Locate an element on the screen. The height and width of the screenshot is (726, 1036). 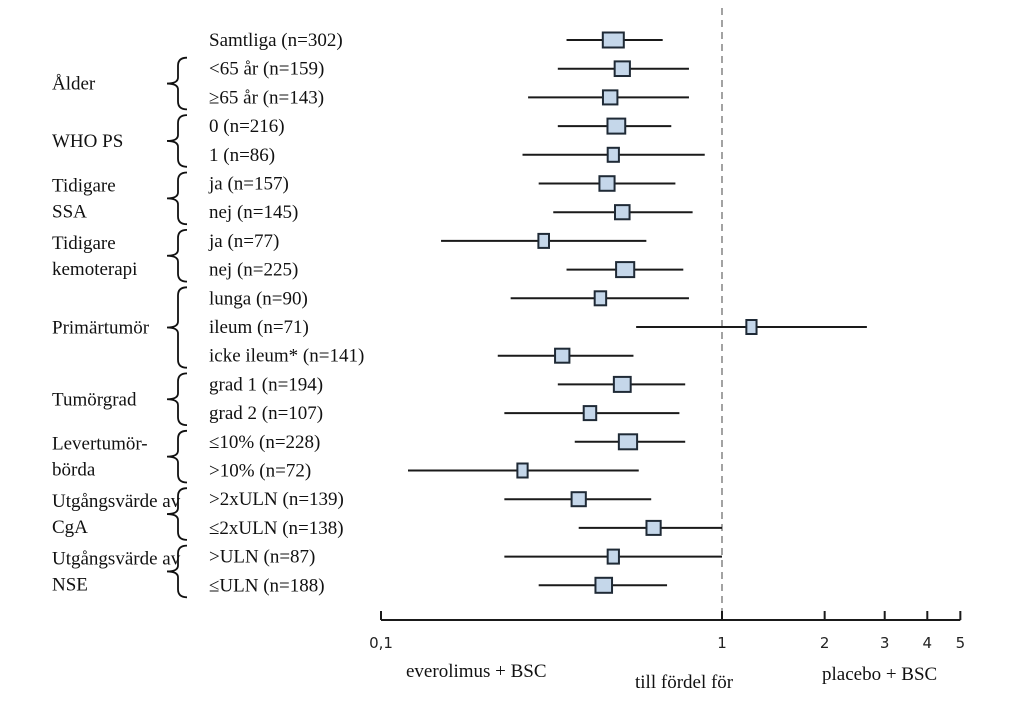
x-tick-label: 3 is located at coordinates (885, 643).